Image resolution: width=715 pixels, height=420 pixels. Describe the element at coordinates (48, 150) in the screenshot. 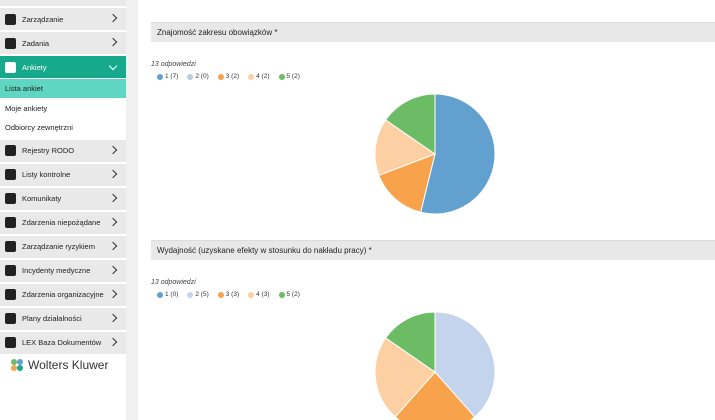

I see `menu-label: Rejestry RODO` at that location.